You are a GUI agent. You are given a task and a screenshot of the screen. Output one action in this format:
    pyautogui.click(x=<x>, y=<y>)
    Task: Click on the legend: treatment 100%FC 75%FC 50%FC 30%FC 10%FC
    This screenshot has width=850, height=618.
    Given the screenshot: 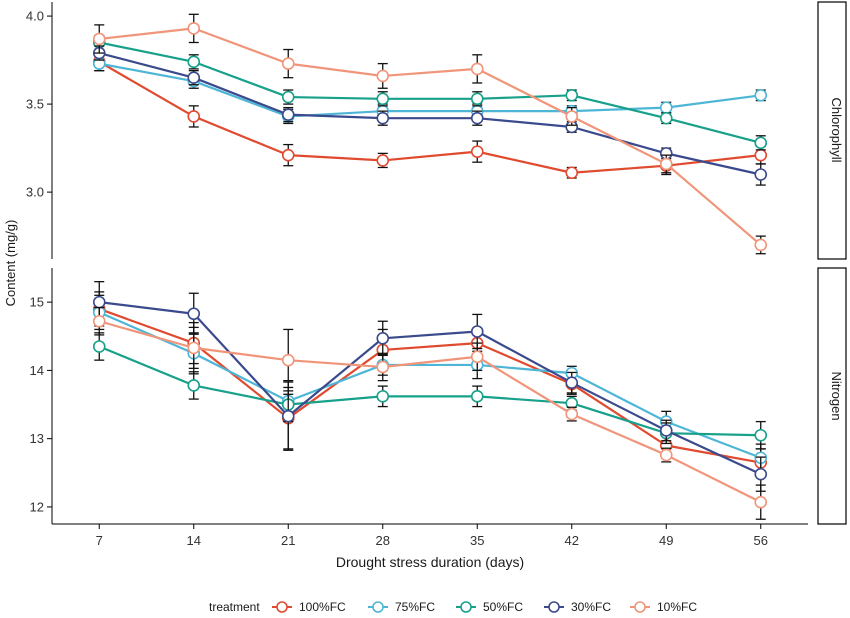 What is the action you would take?
    pyautogui.click(x=453, y=607)
    